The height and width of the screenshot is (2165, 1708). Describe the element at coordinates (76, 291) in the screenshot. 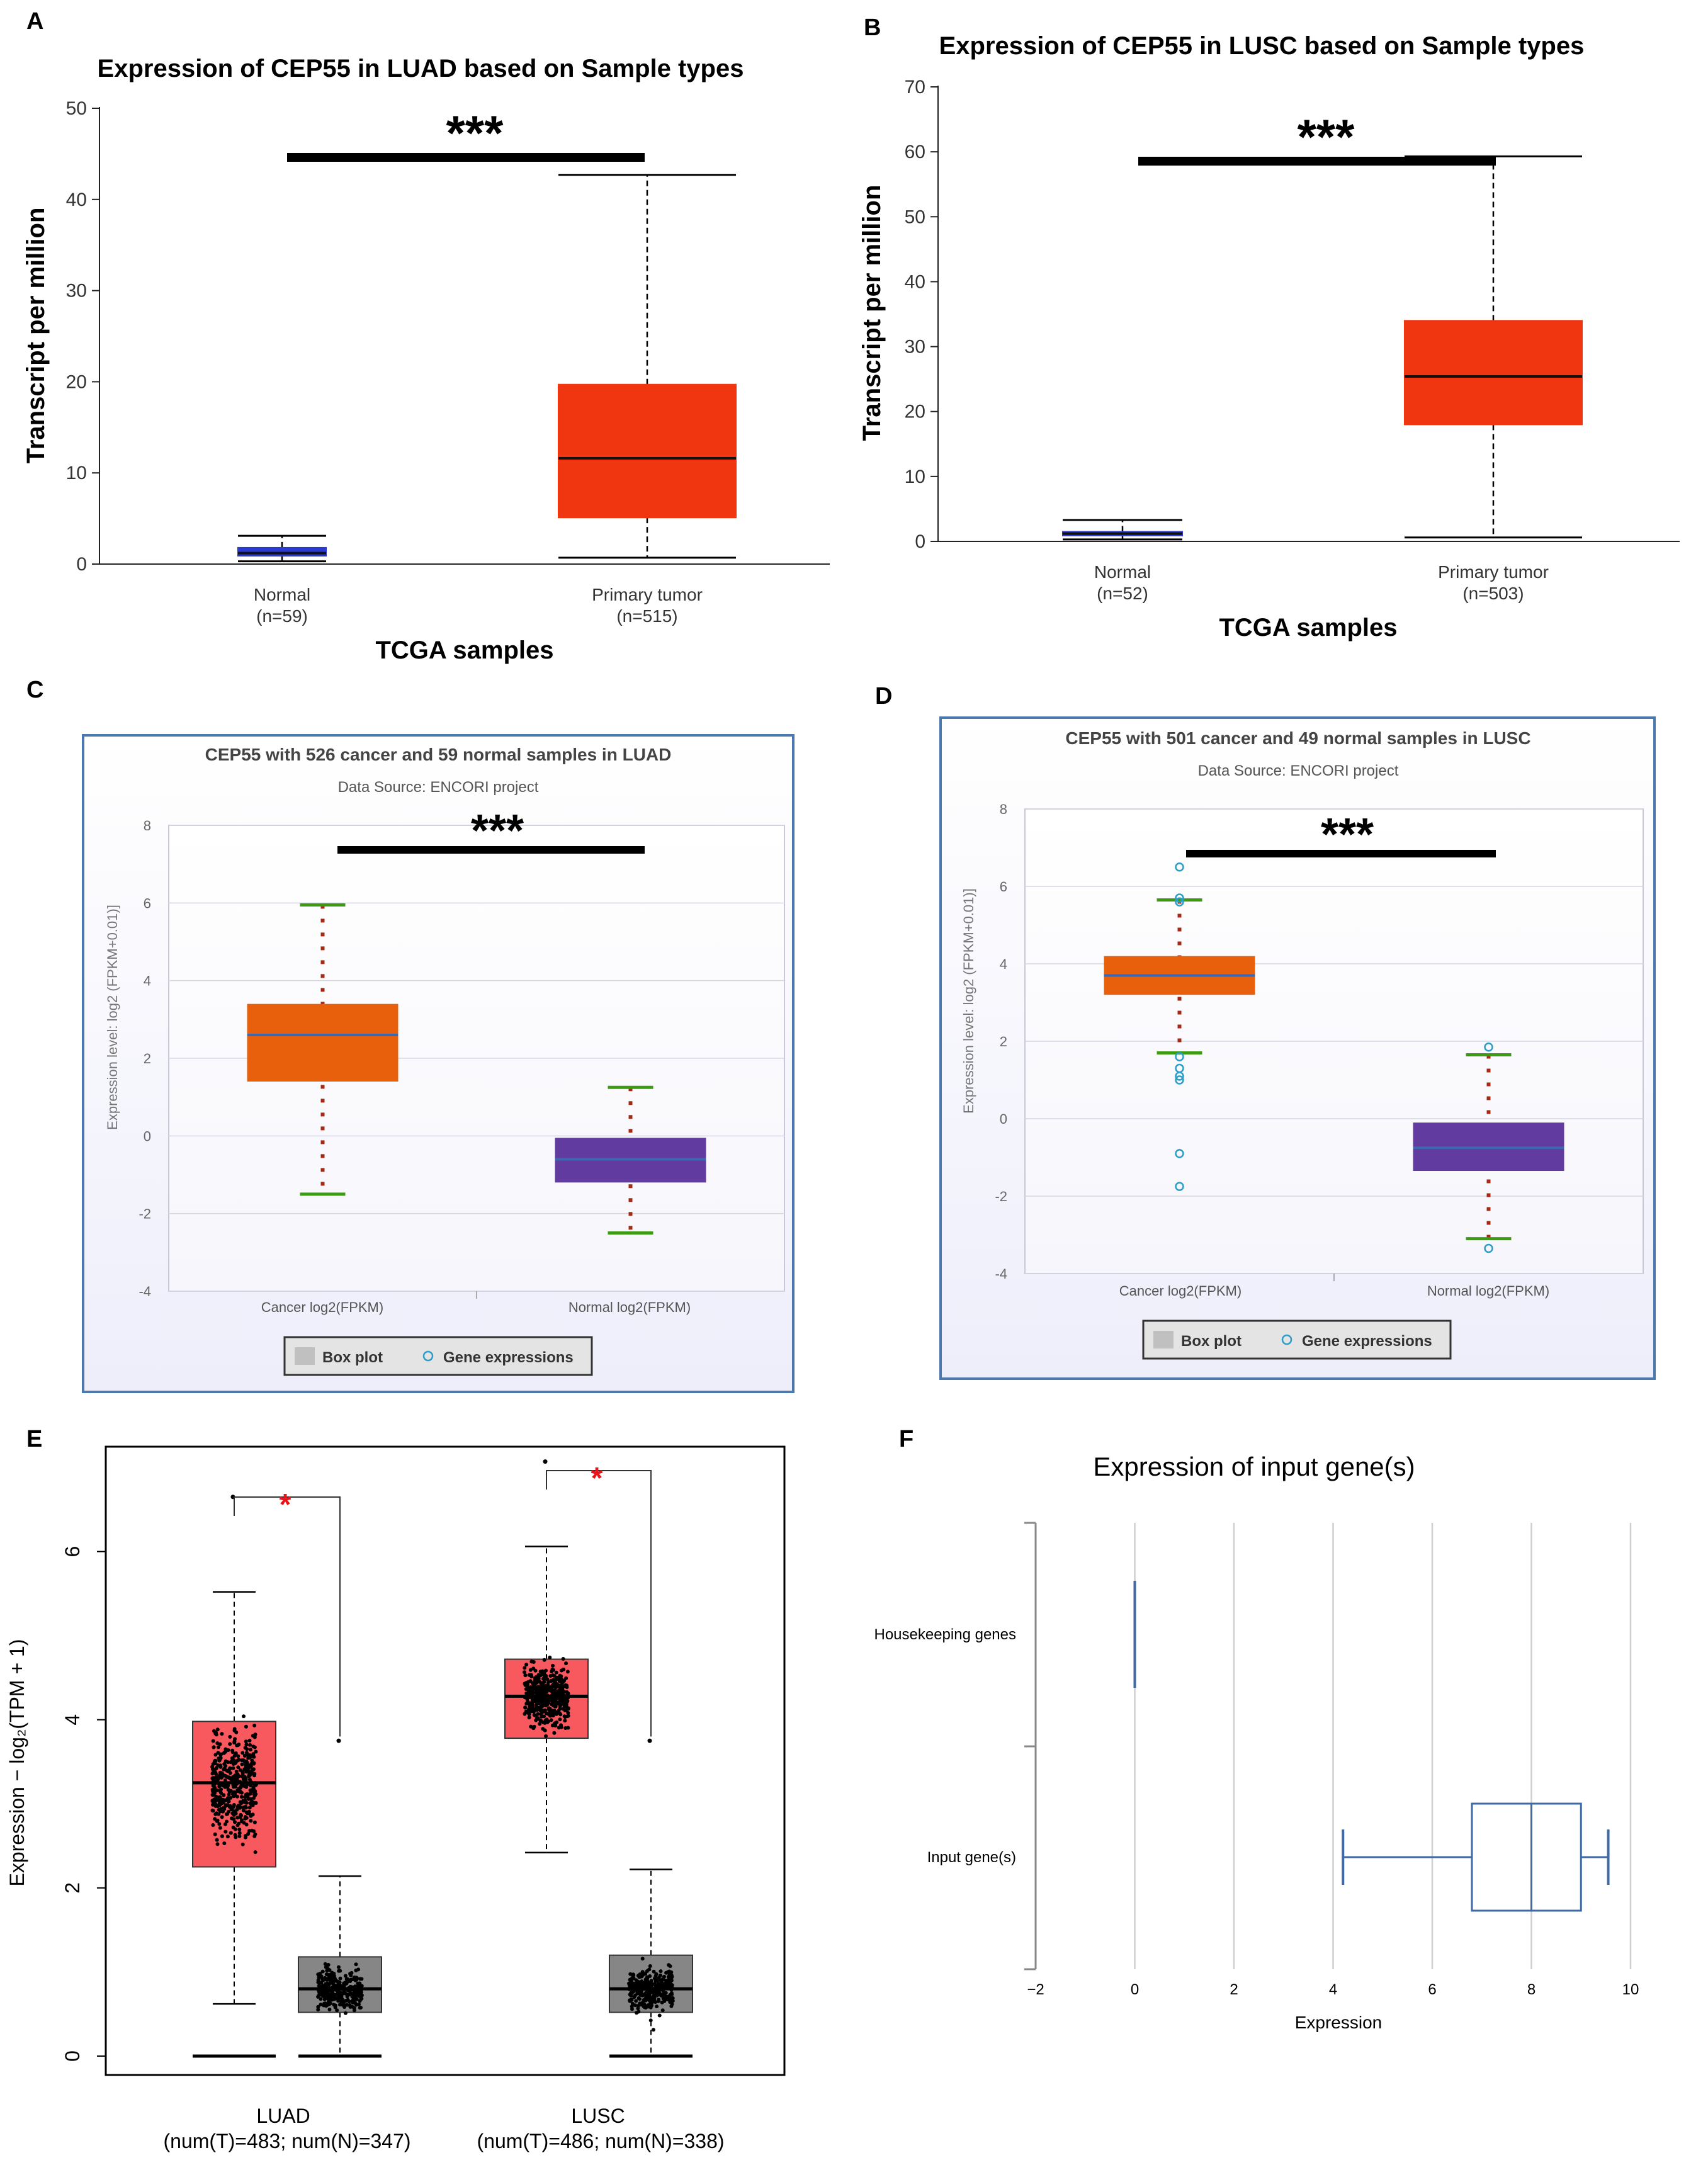

I see `panel-a-y-tick-label: 30` at that location.